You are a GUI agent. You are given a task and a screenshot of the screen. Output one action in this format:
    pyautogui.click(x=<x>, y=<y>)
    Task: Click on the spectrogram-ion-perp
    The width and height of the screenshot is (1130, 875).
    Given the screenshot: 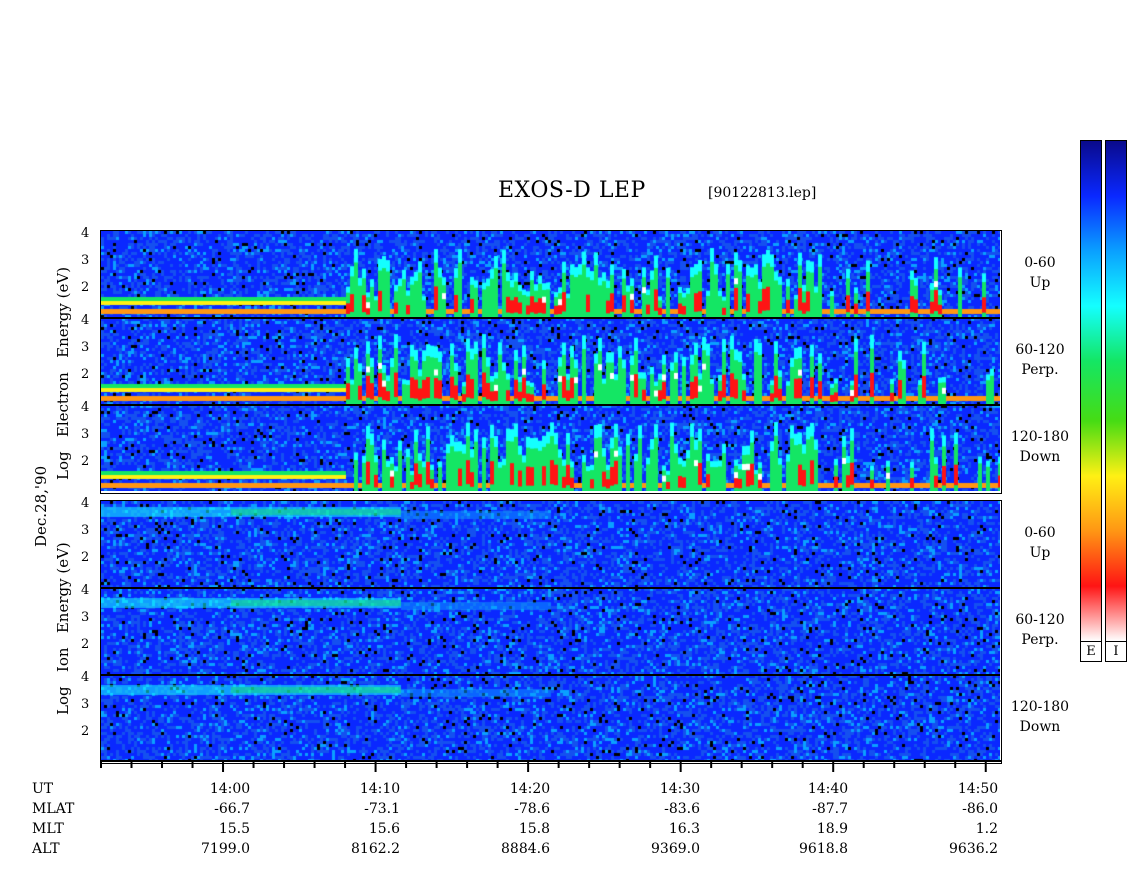 What is the action you would take?
    pyautogui.click(x=550, y=631)
    